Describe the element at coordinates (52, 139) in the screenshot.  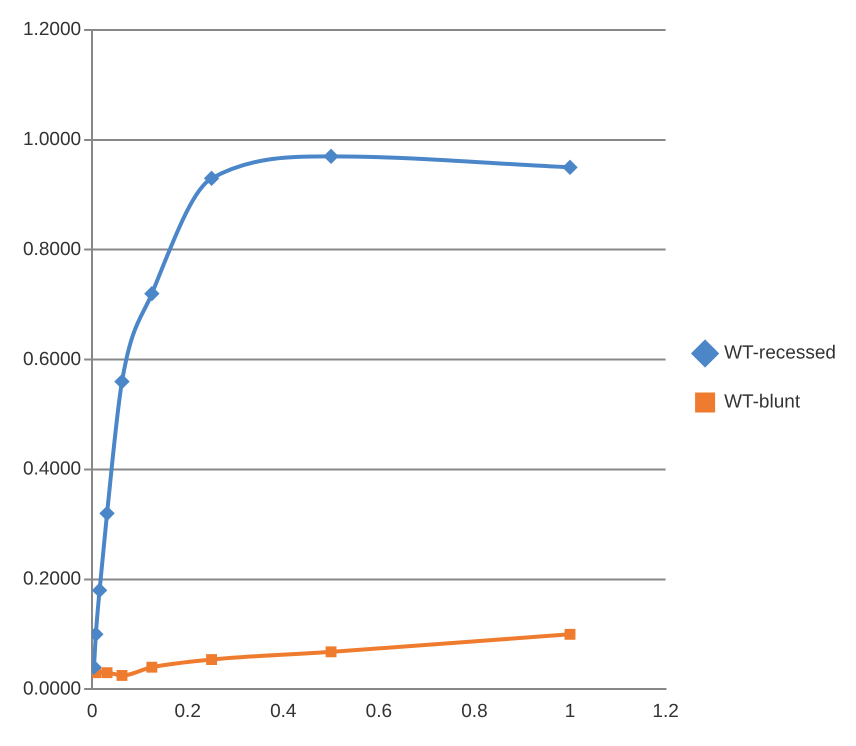
I see `y-tick-label: 1.0000` at that location.